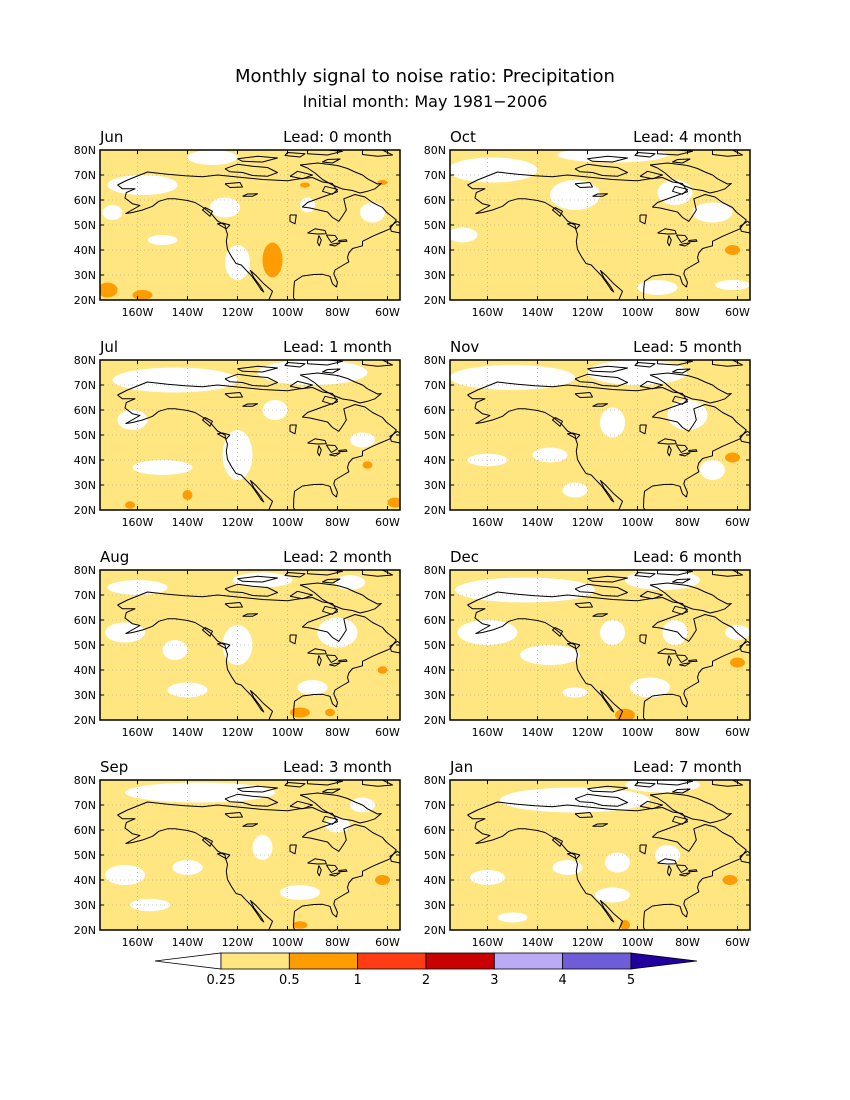  Describe the element at coordinates (289, 980) in the screenshot. I see `colorbar-label: 0.5` at that location.